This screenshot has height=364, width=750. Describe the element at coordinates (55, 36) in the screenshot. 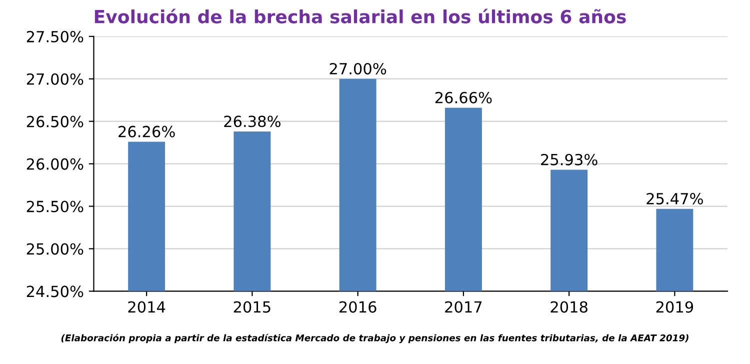

I see `y-tick-label: 27.50%` at that location.